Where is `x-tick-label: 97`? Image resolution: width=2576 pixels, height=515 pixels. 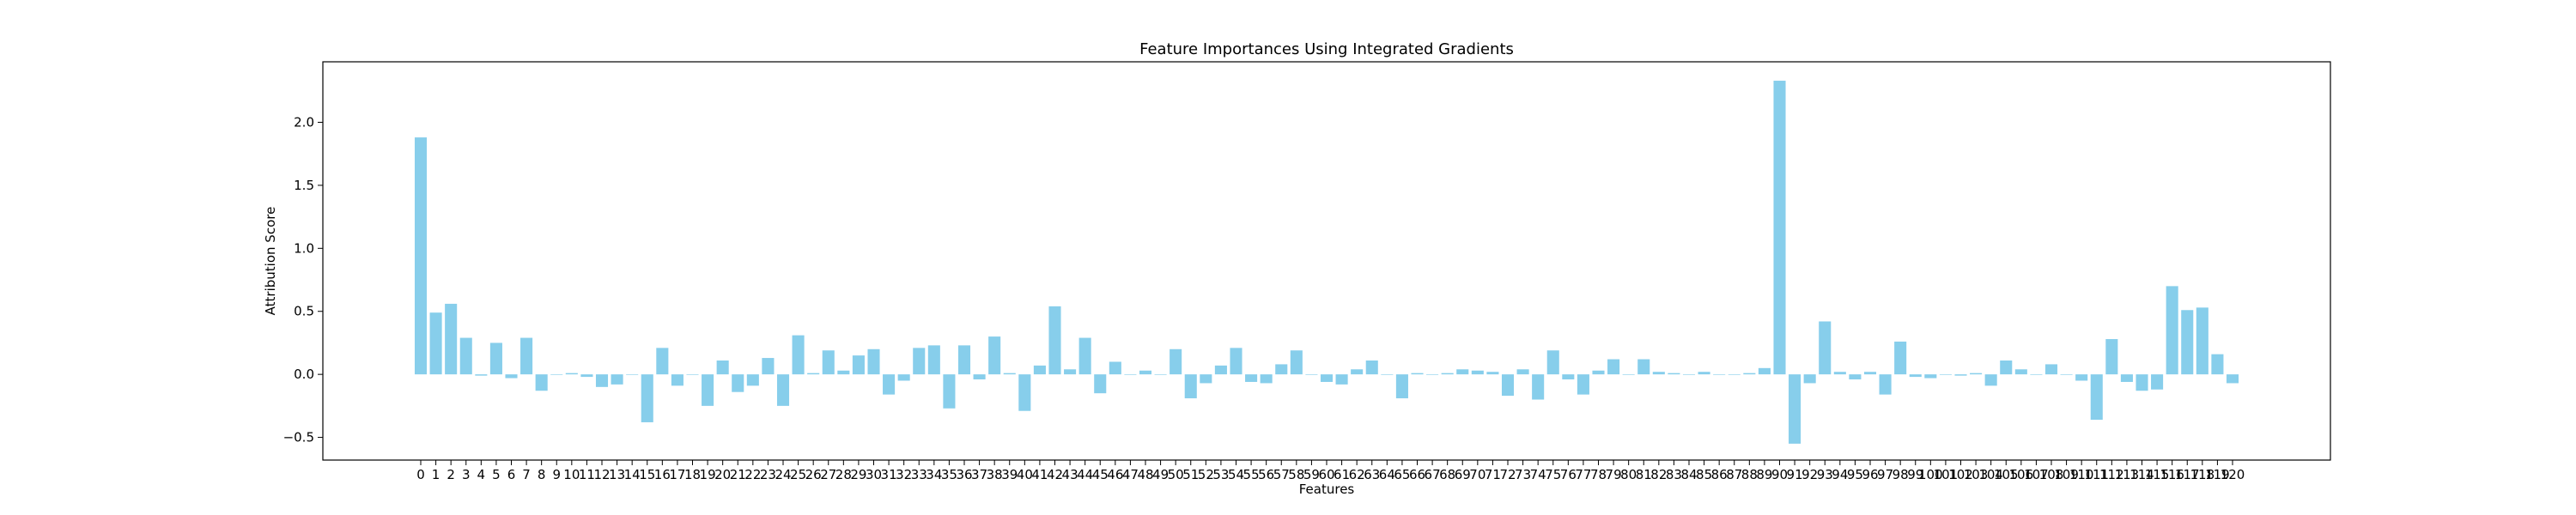 x-tick-label: 97 is located at coordinates (1885, 474).